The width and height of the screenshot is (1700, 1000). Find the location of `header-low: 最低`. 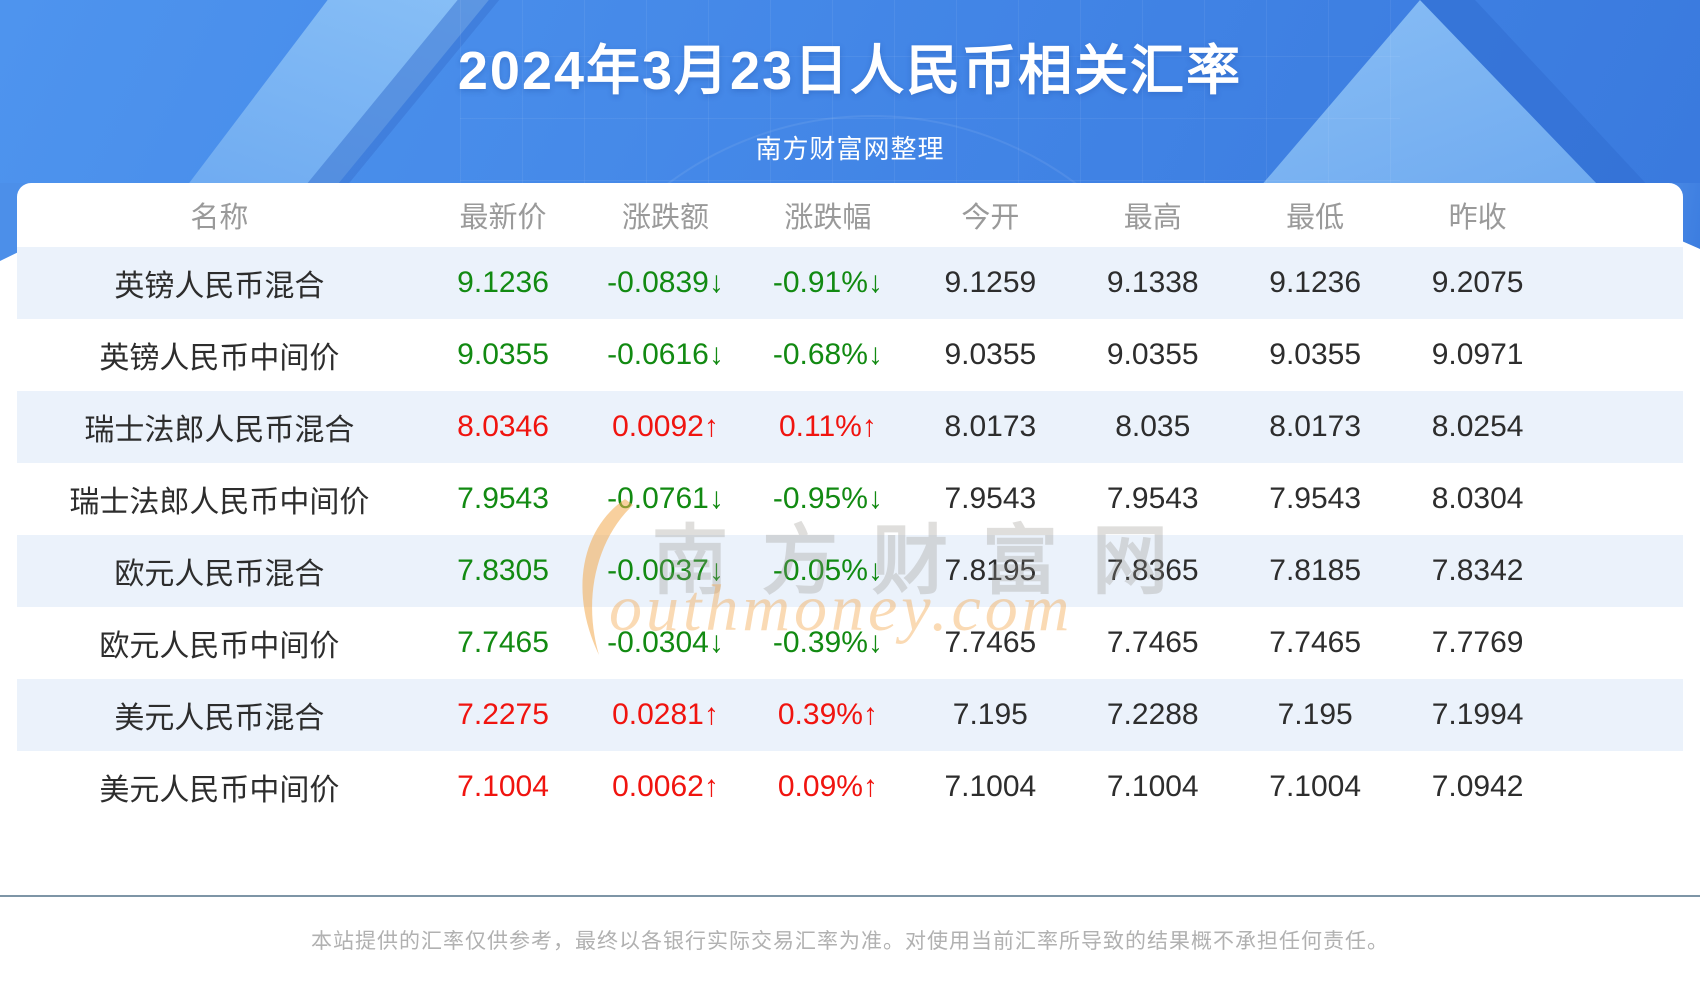

header-low: 最低 is located at coordinates (1315, 218).